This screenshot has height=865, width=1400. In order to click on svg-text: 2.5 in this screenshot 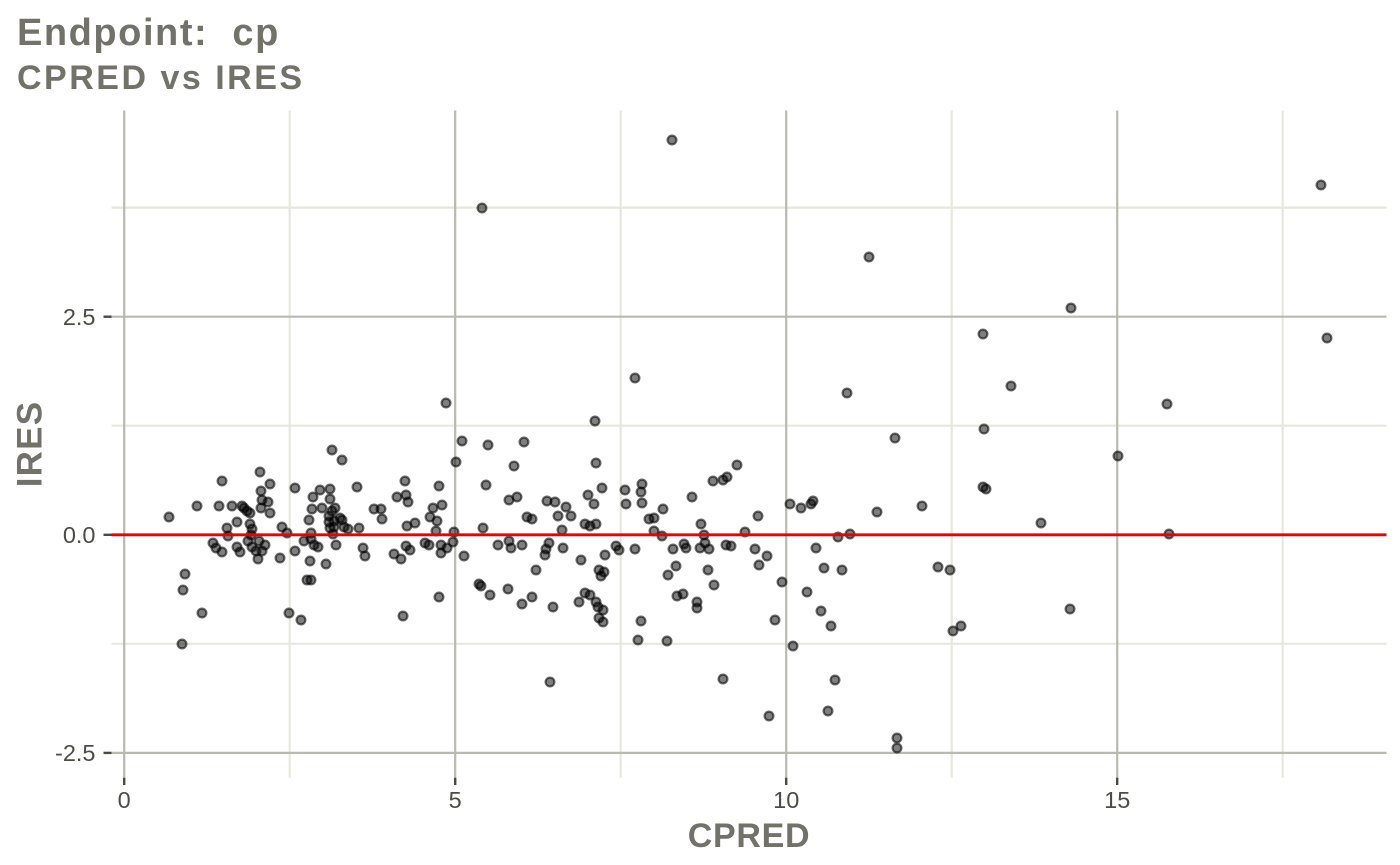, I will do `click(79, 317)`.